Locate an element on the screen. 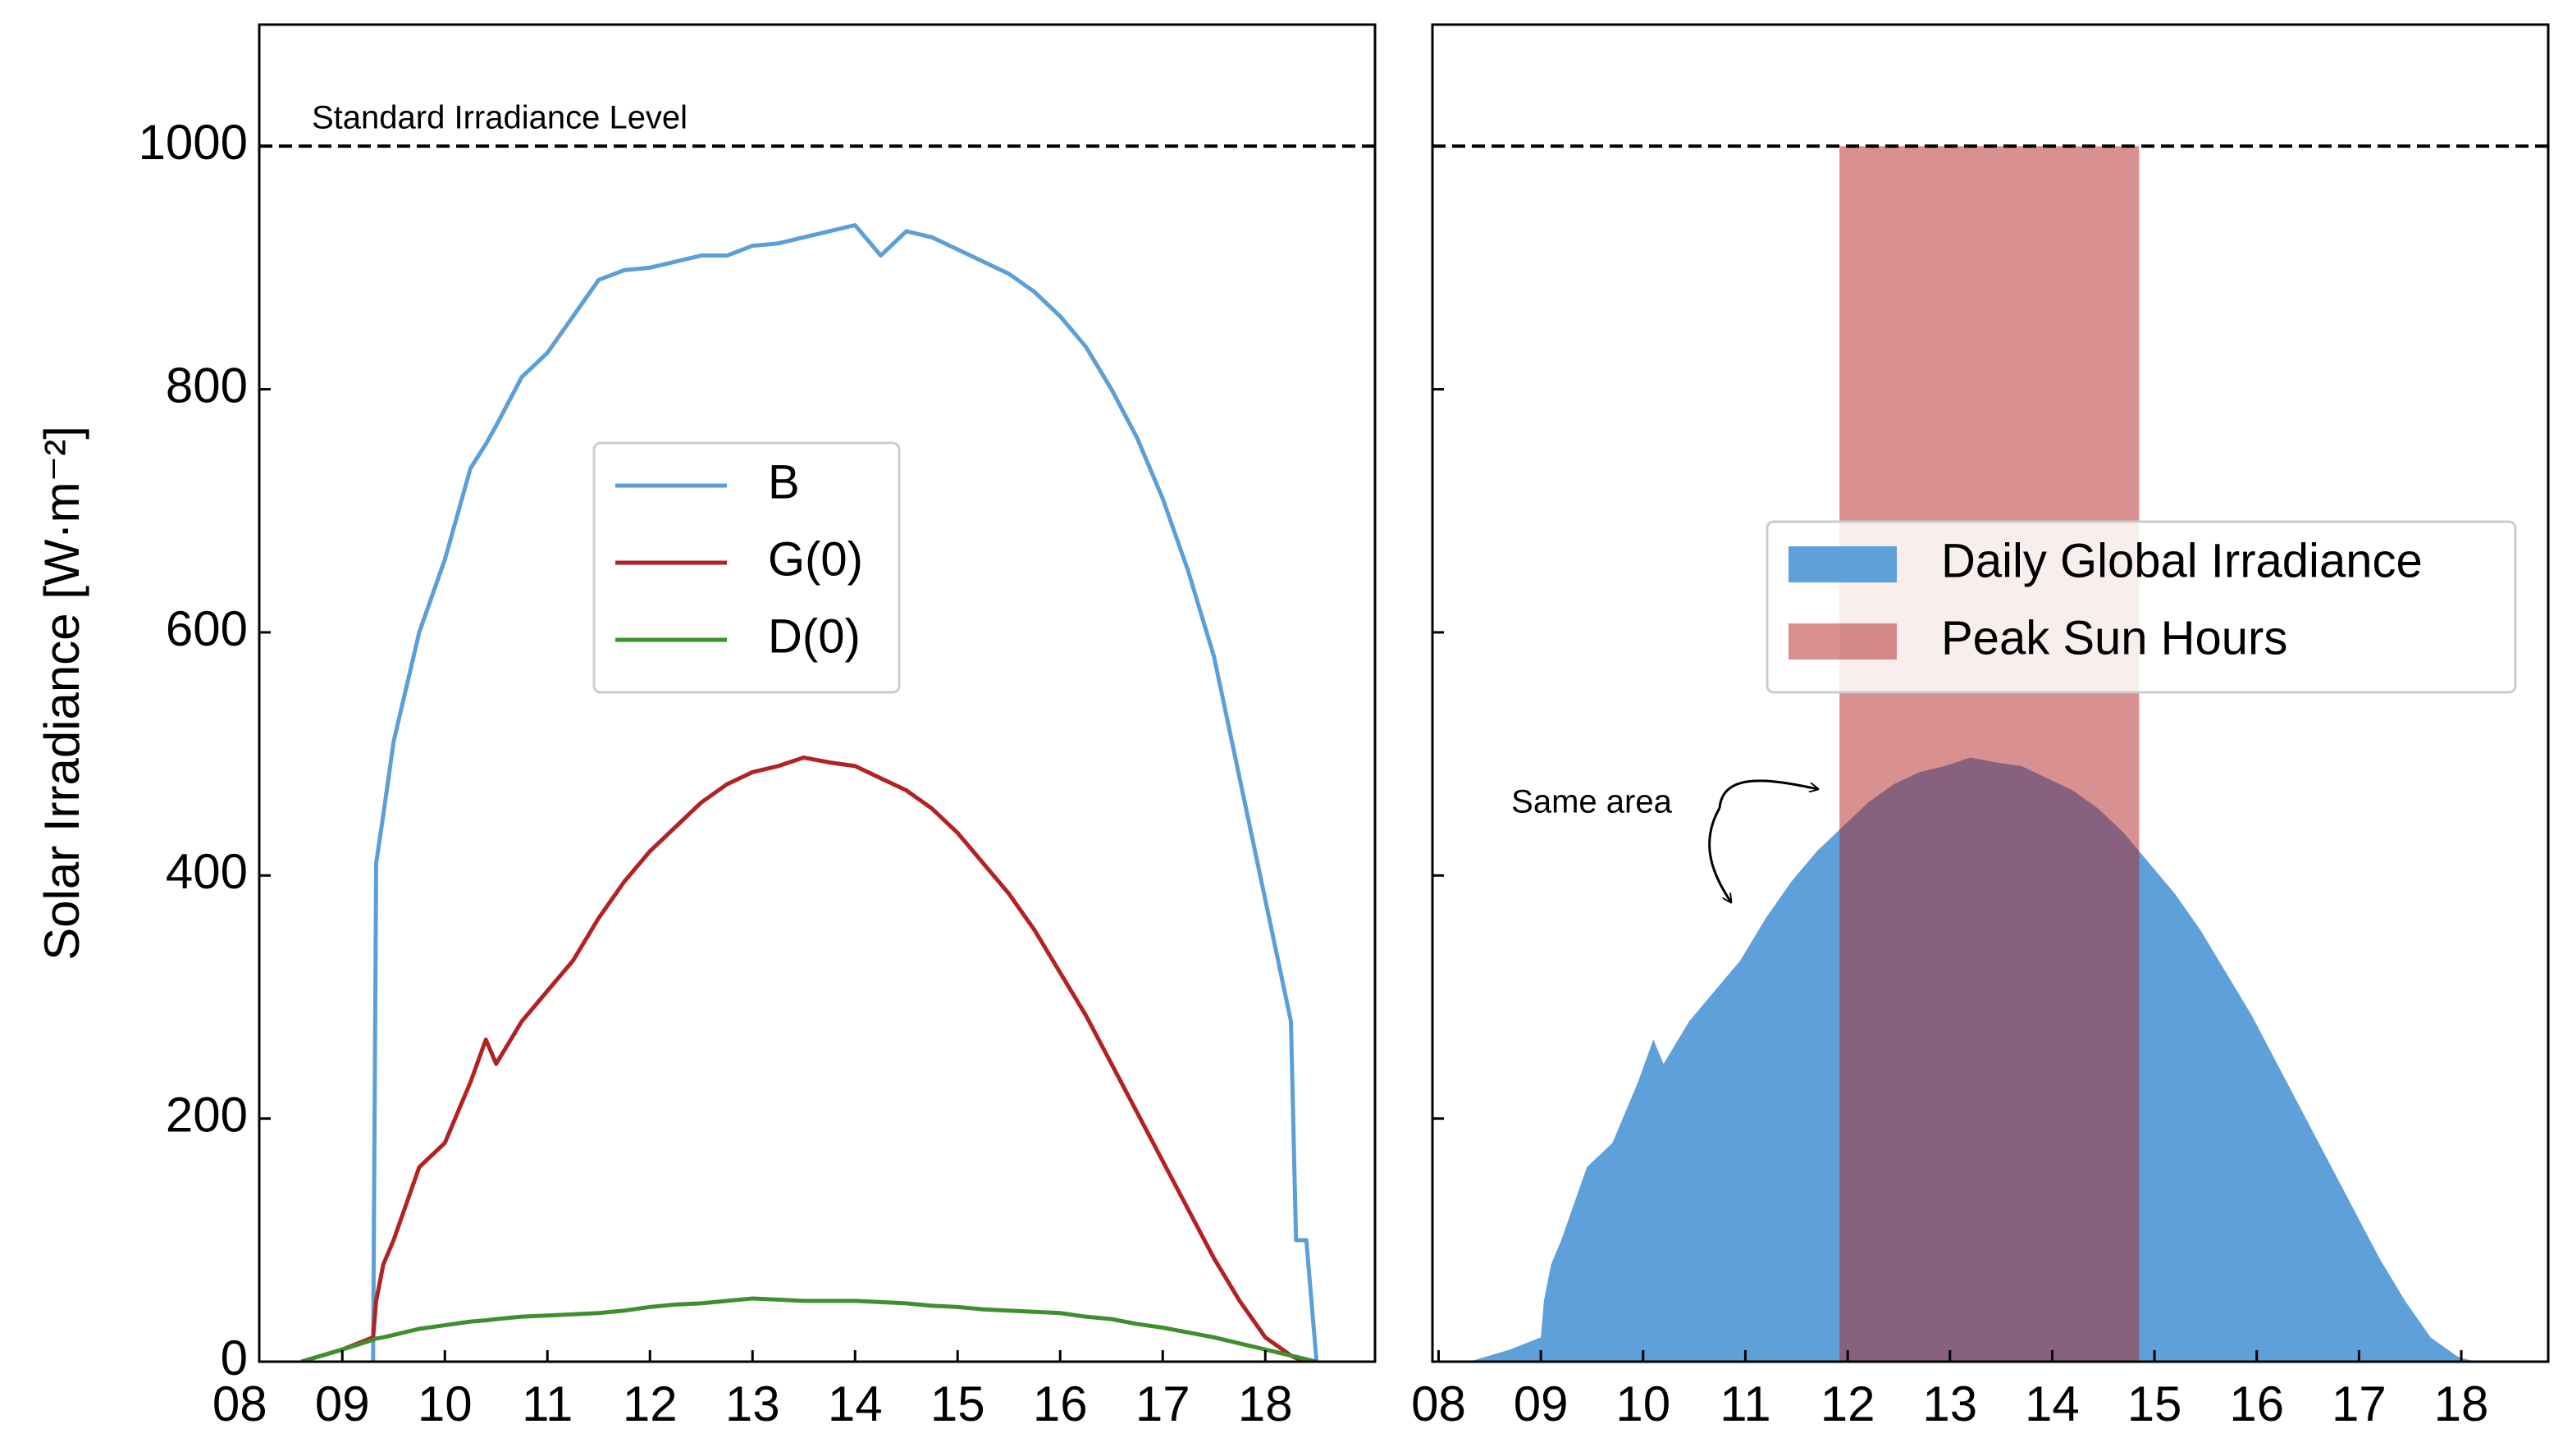  reference-label: Standard Irradiance Level is located at coordinates (500, 118).